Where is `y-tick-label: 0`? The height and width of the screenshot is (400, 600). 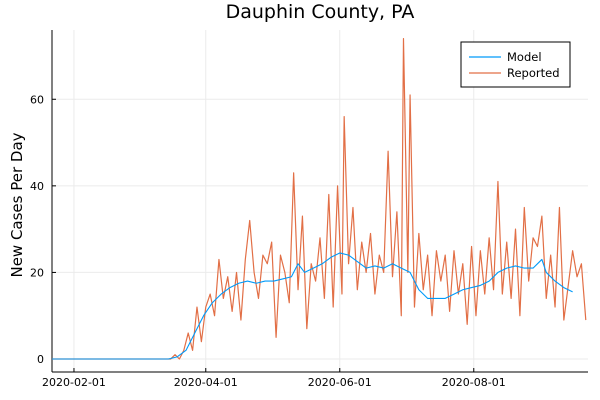 y-tick-label: 0 is located at coordinates (40, 359).